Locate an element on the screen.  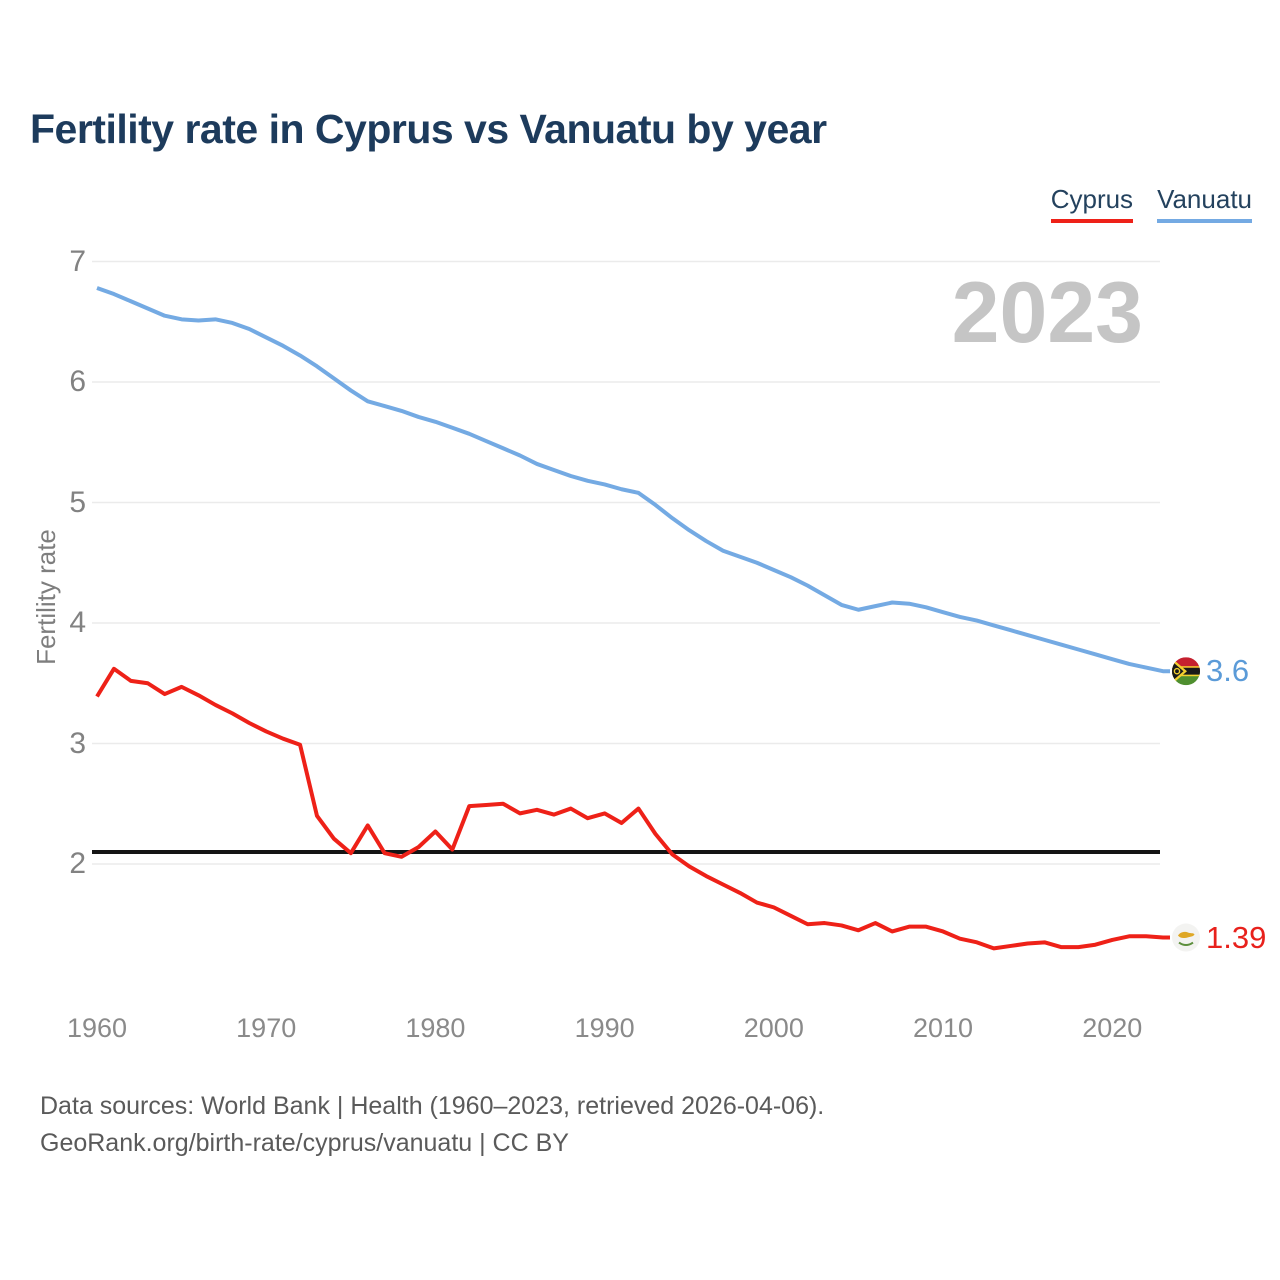
olive-branches is located at coordinates (1186, 944).